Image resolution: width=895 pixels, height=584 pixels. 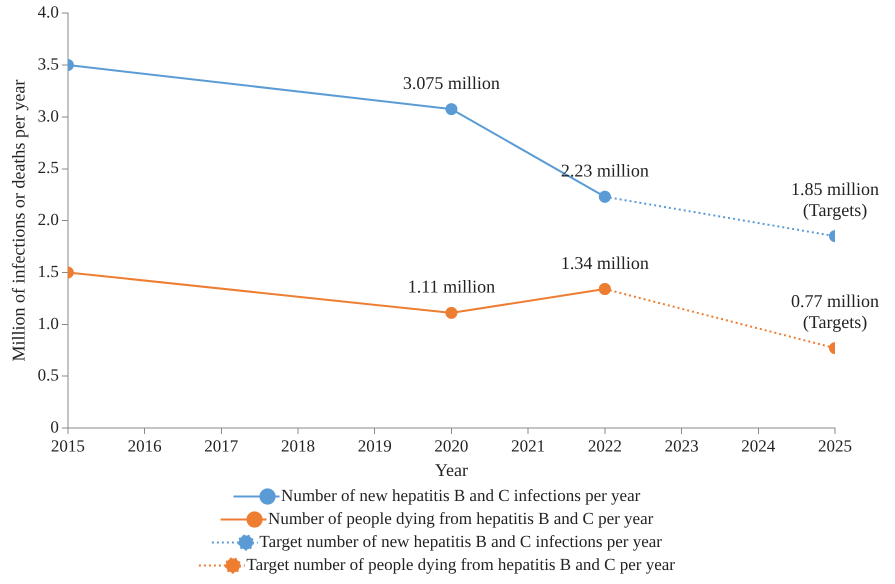 What do you see at coordinates (835, 311) in the screenshot?
I see `annotation: 0.77 million (Targets)` at bounding box center [835, 311].